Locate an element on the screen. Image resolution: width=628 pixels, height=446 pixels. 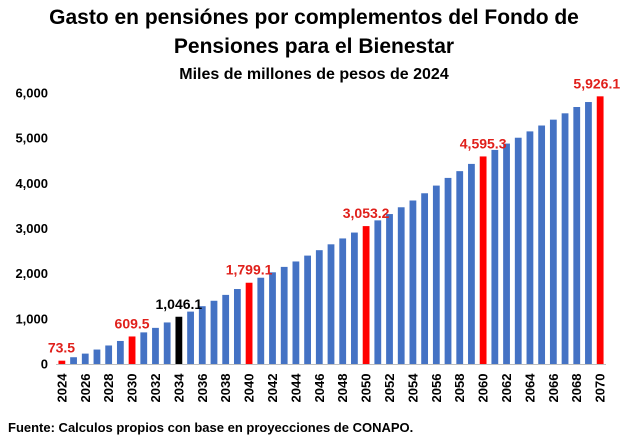
x-tick-label: 2060 is located at coordinates (483, 388).